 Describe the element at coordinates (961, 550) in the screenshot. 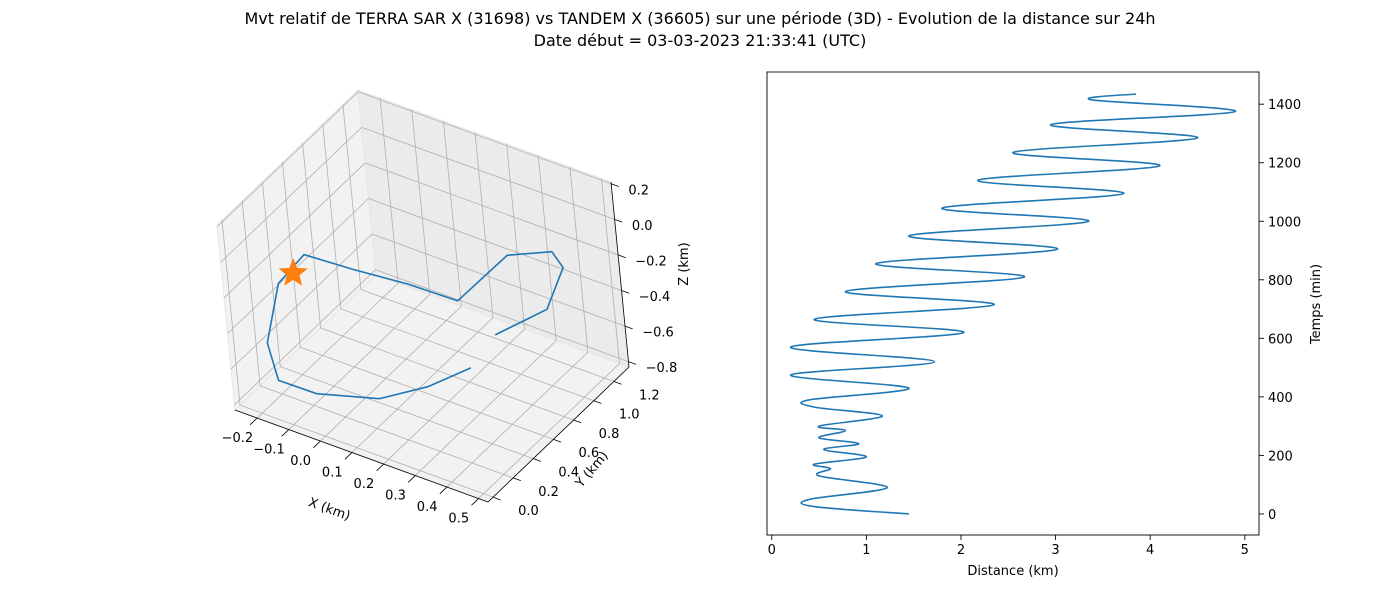

I see `x-tick-label: 2` at that location.